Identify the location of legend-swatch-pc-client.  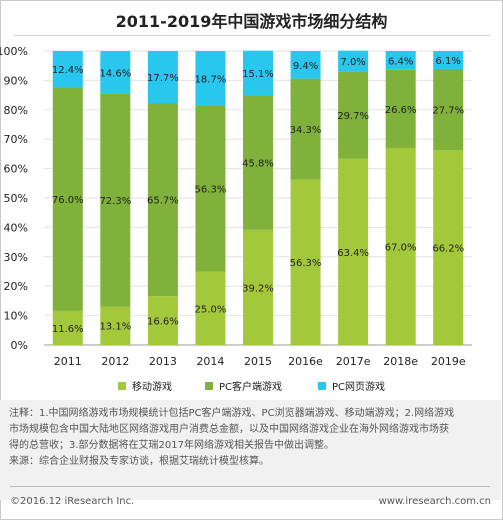
(209, 385).